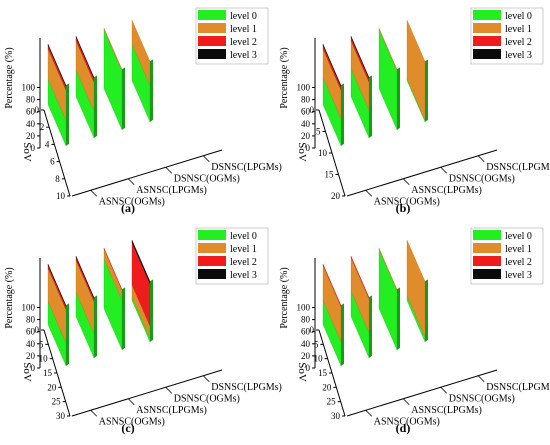 The width and height of the screenshot is (550, 445). I want to click on y-tick-label: 80, so click(306, 100).